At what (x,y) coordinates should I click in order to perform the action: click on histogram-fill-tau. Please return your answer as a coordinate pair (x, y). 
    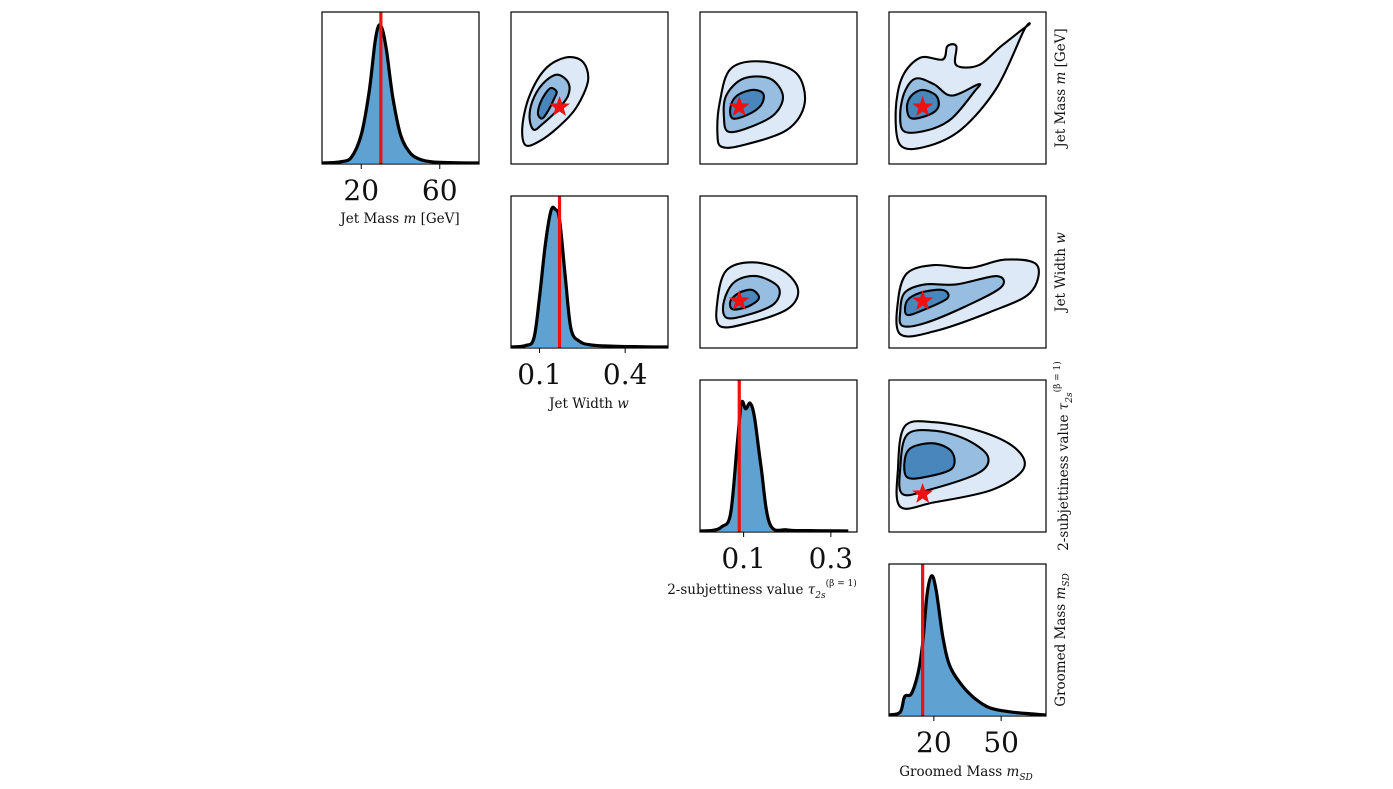
    Looking at the image, I should click on (774, 466).